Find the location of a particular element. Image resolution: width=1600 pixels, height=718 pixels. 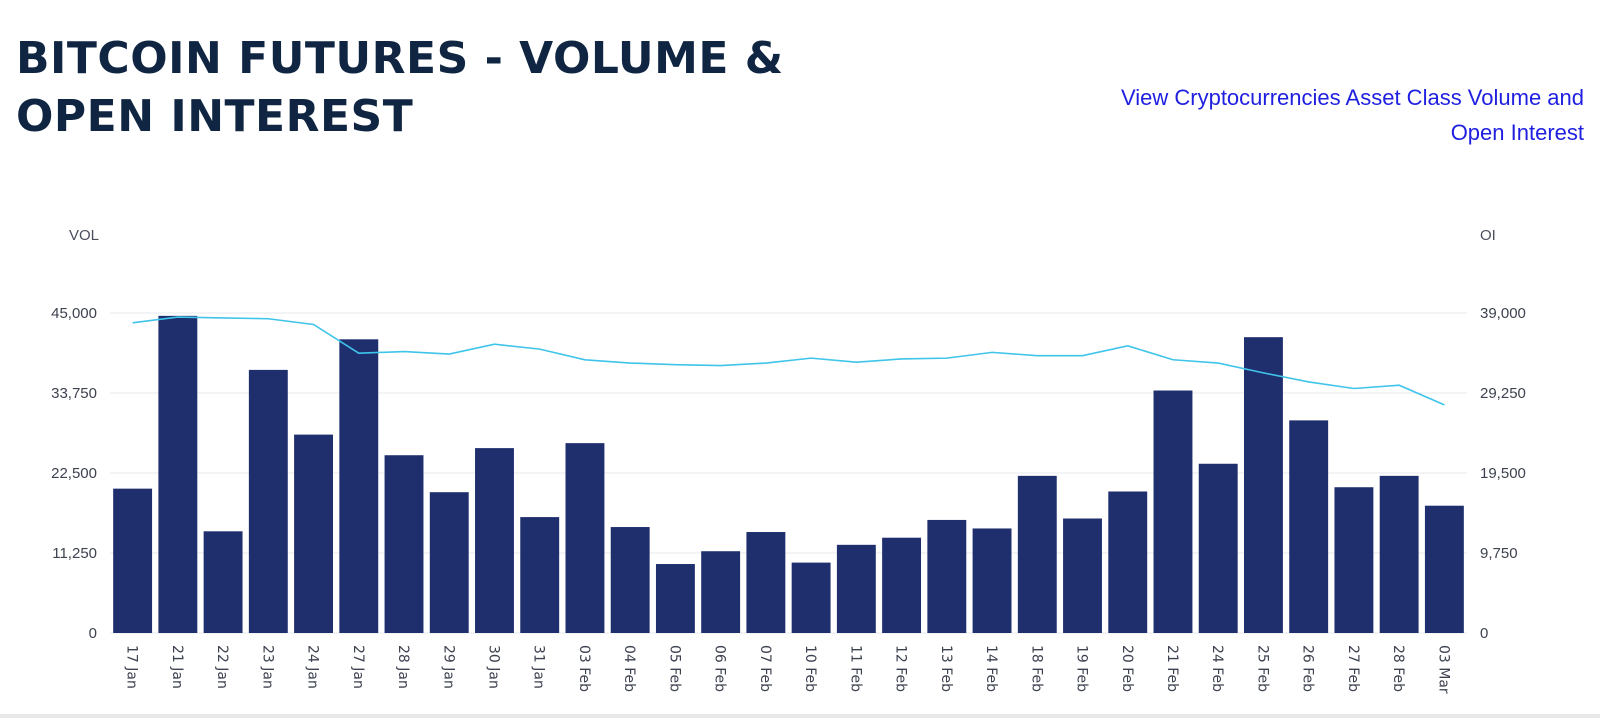

right-tick-label: 29,250 is located at coordinates (1503, 393).